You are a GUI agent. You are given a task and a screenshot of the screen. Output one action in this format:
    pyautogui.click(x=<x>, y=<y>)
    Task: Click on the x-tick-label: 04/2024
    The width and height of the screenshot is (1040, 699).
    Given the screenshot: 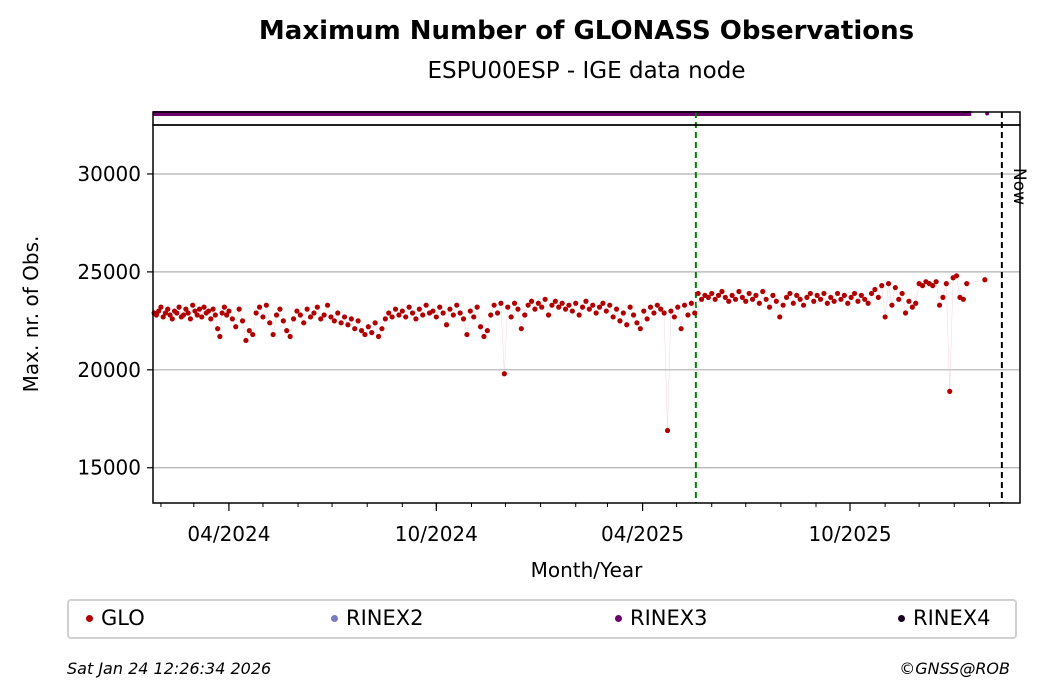 What is the action you would take?
    pyautogui.click(x=228, y=534)
    